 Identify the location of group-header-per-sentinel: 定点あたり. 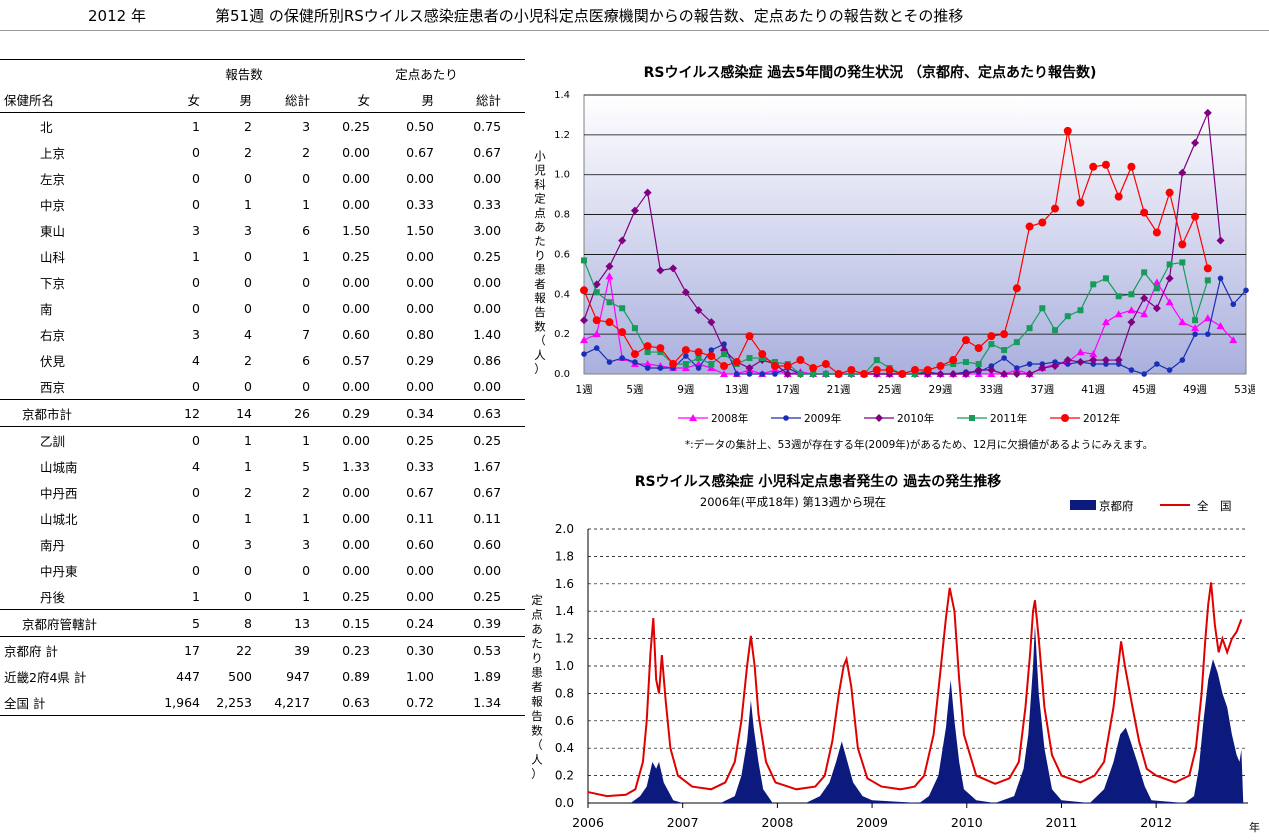
(427, 72).